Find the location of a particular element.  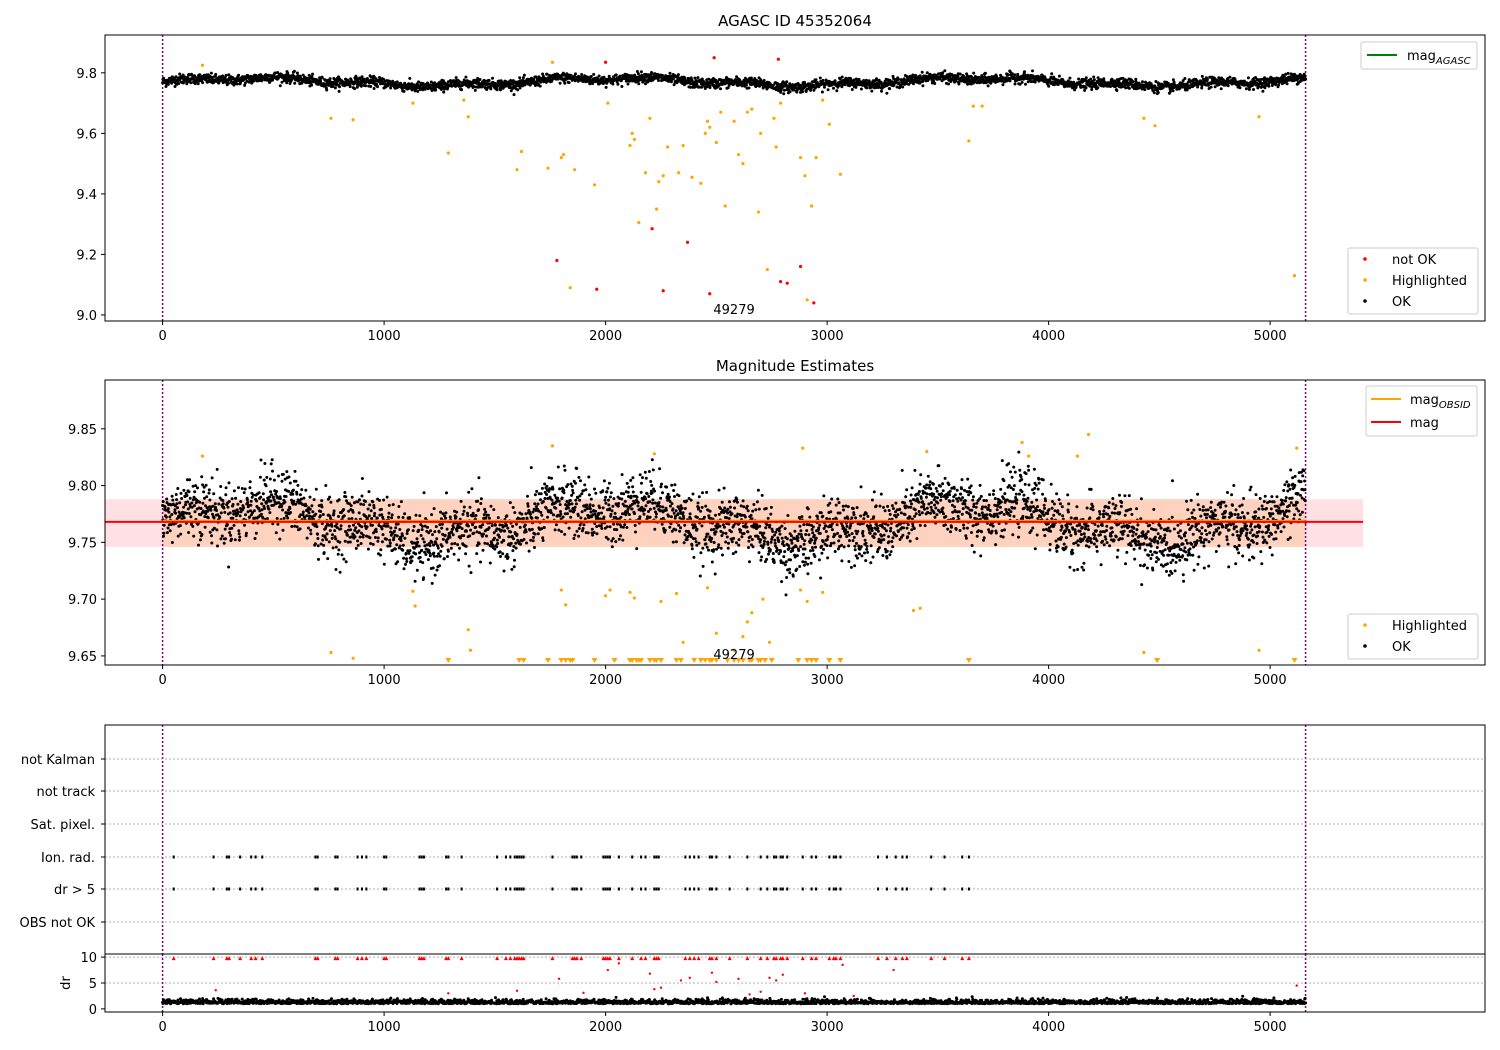

agasc-legend-highlighted: Highlighted is located at coordinates (1429, 281).